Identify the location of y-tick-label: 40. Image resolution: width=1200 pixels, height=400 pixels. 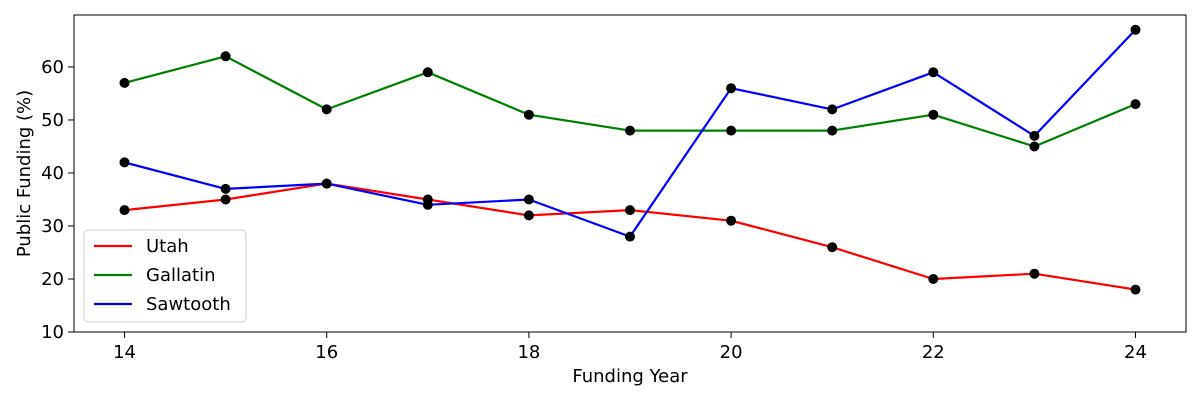
(52, 173).